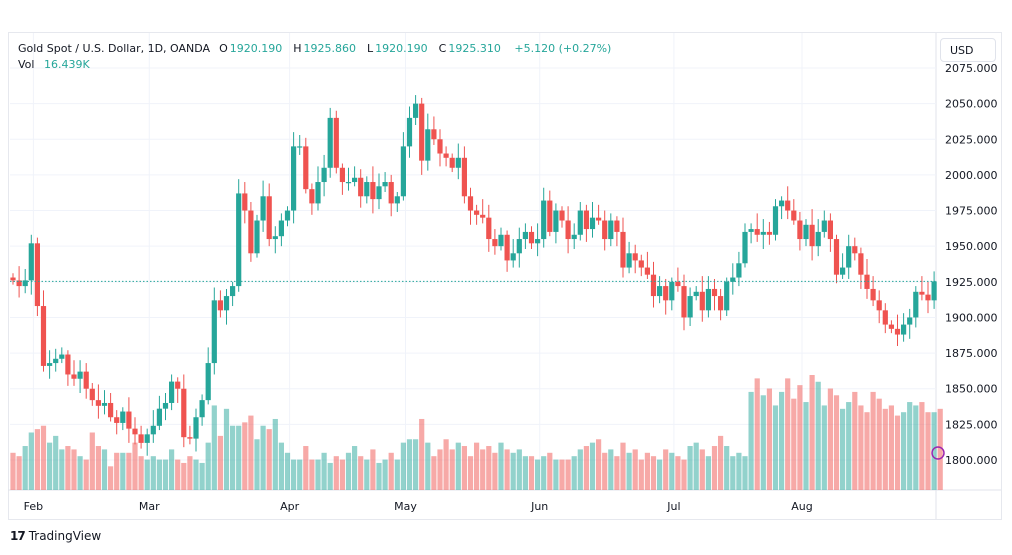 The width and height of the screenshot is (1012, 555). I want to click on tradingview-logo-icon: 17, so click(18, 536).